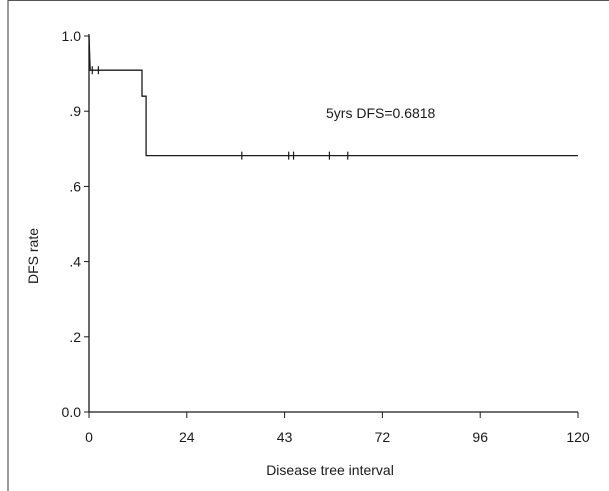  What do you see at coordinates (75, 262) in the screenshot?
I see `y-tick-label: .4` at bounding box center [75, 262].